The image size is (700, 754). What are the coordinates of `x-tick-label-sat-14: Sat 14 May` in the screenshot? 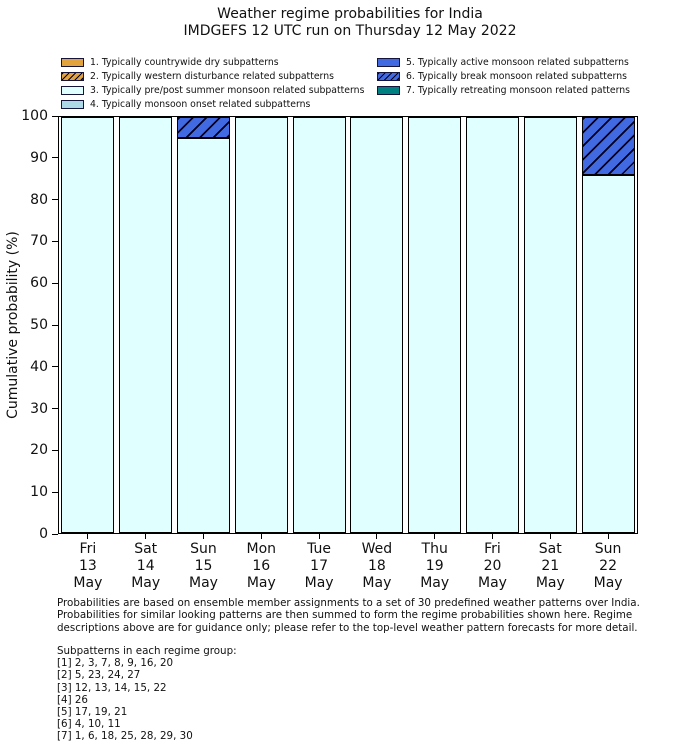 It's located at (146, 566).